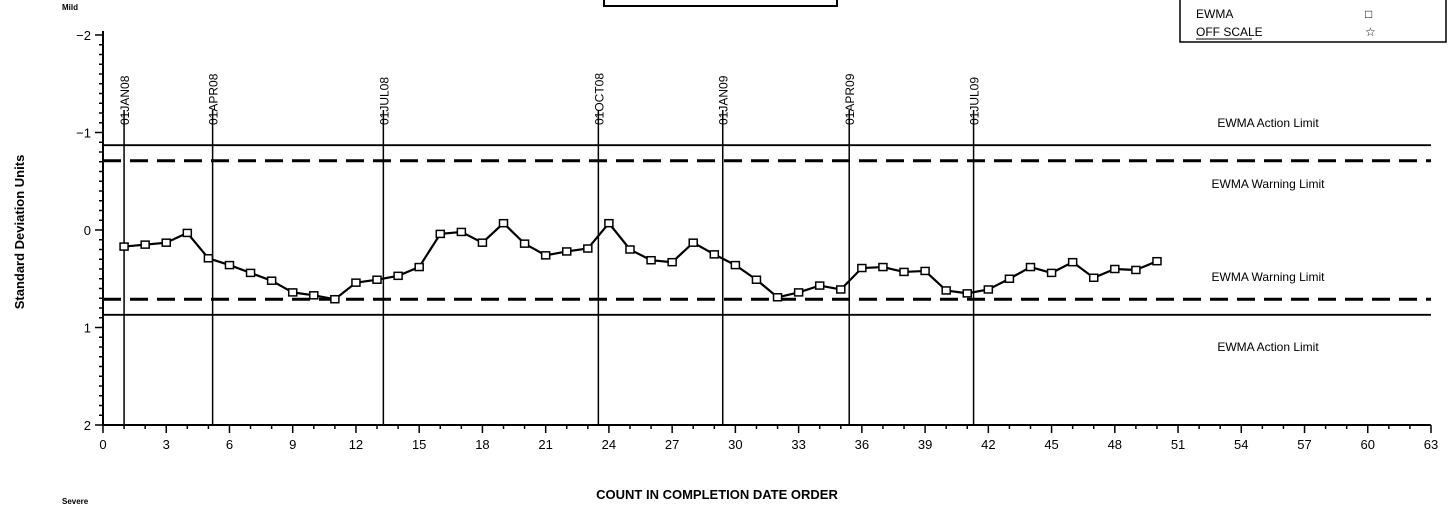 This screenshot has height=506, width=1455. What do you see at coordinates (83, 133) in the screenshot?
I see `y-tick-label: −1` at bounding box center [83, 133].